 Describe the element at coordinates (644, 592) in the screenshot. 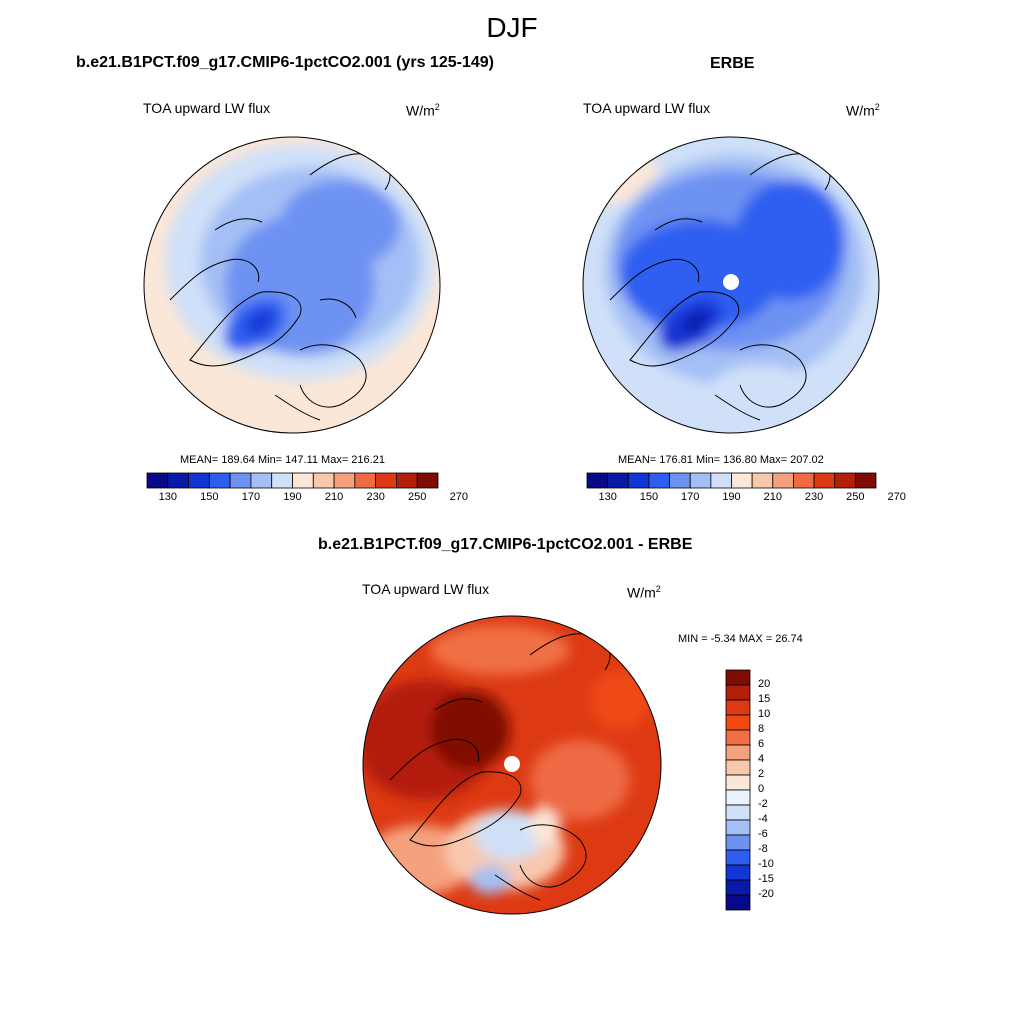

I see `panel-3-unit: W/m2` at that location.